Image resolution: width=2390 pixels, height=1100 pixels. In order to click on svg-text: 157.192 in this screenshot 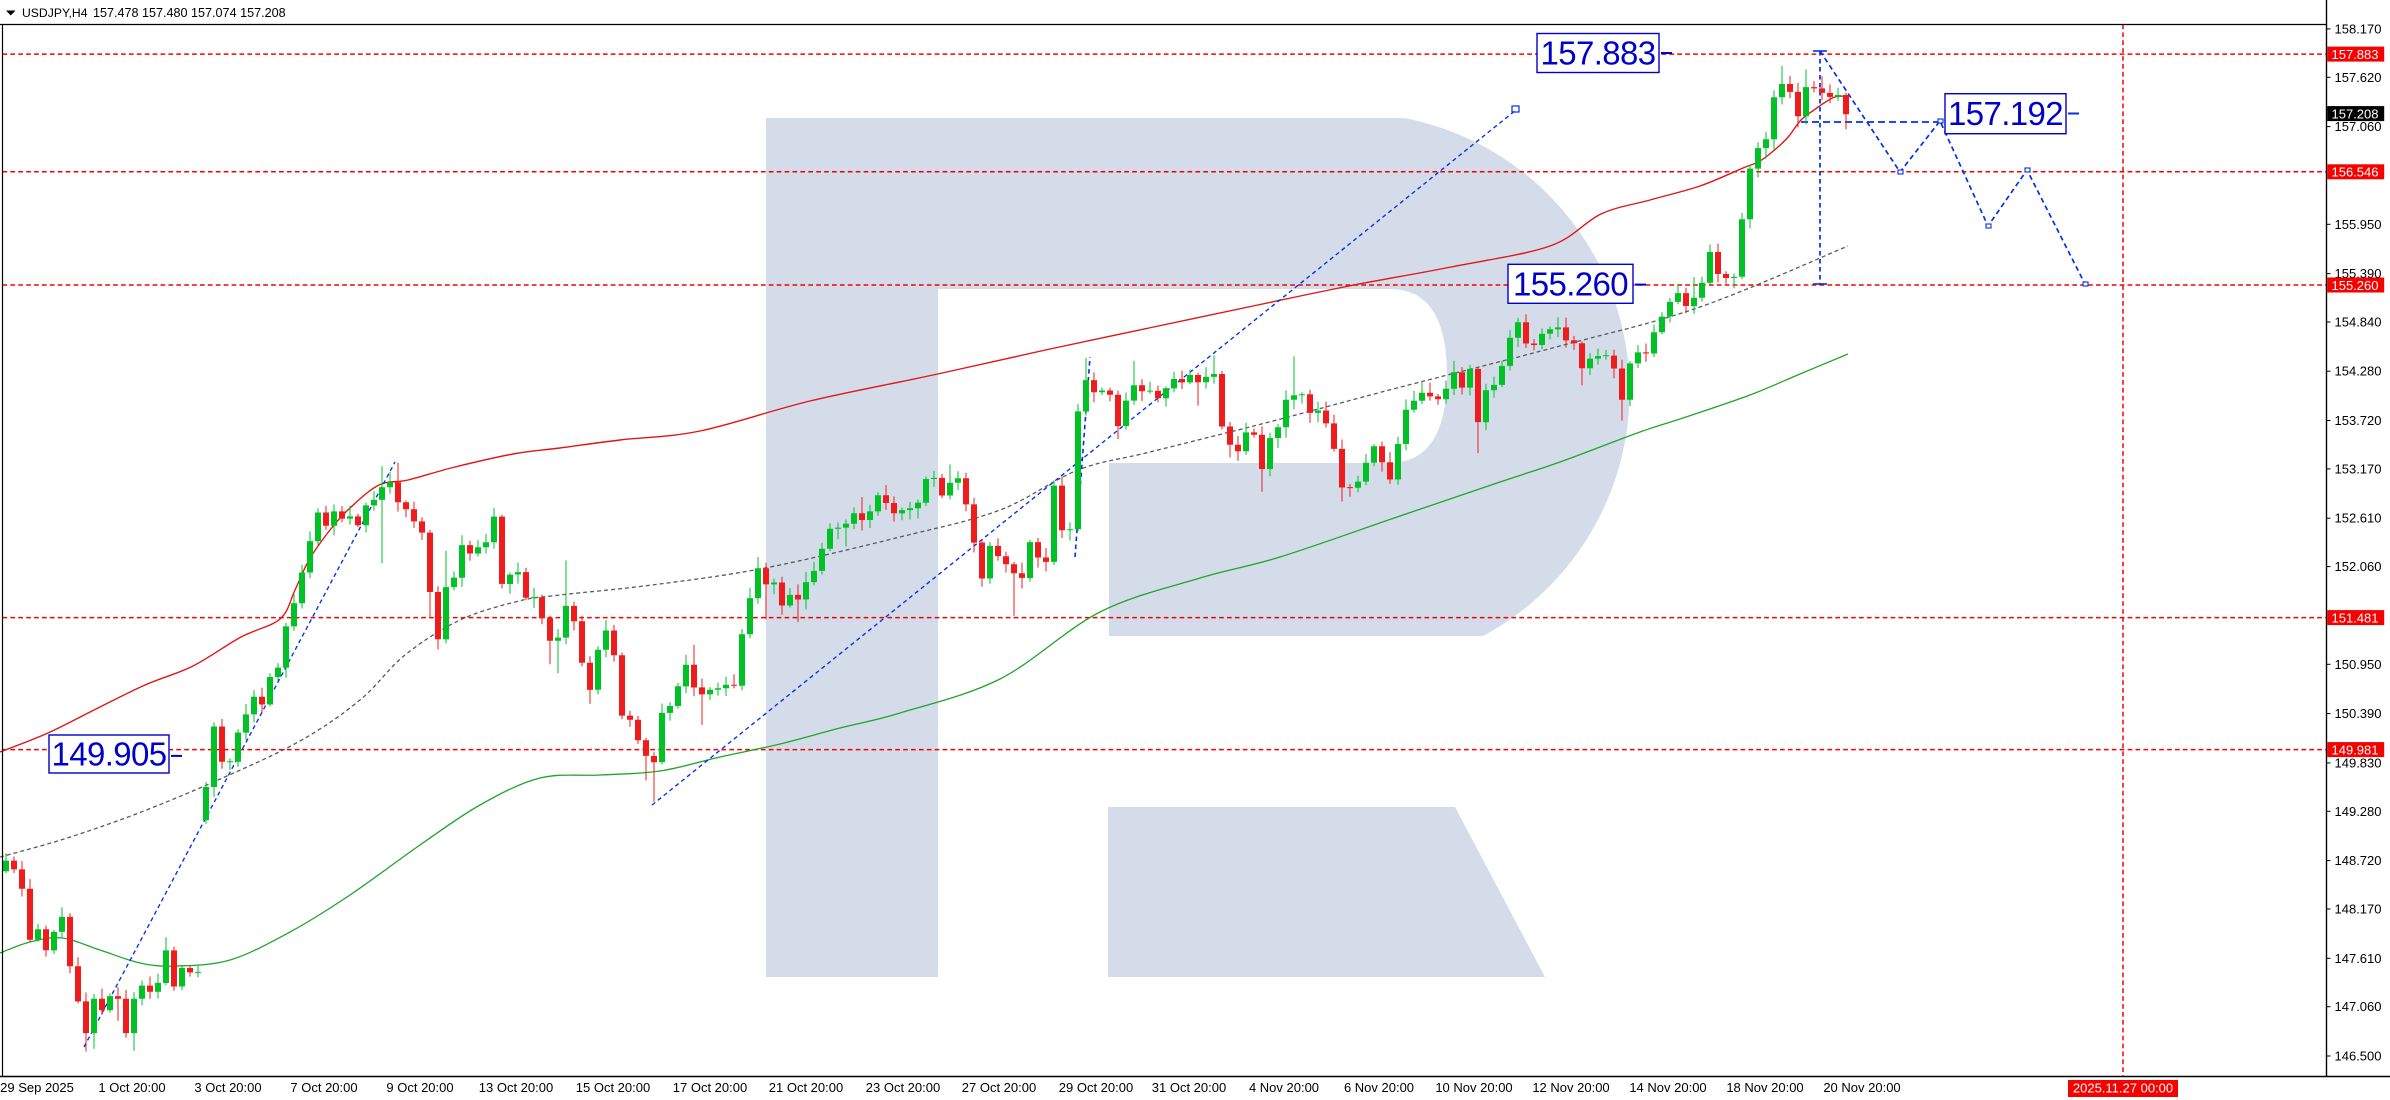, I will do `click(2005, 113)`.